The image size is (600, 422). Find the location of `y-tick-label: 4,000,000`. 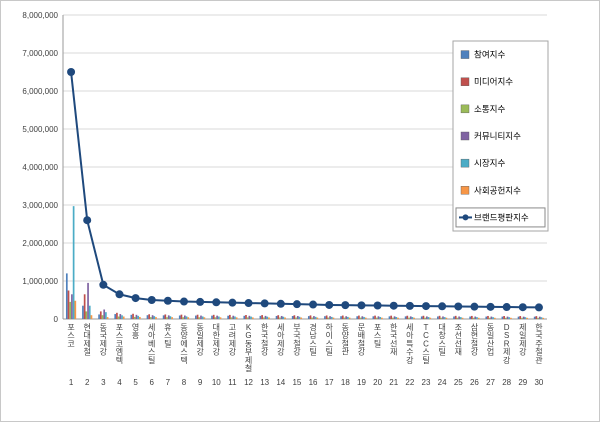

y-tick-label: 4,000,000 is located at coordinates (40, 167).